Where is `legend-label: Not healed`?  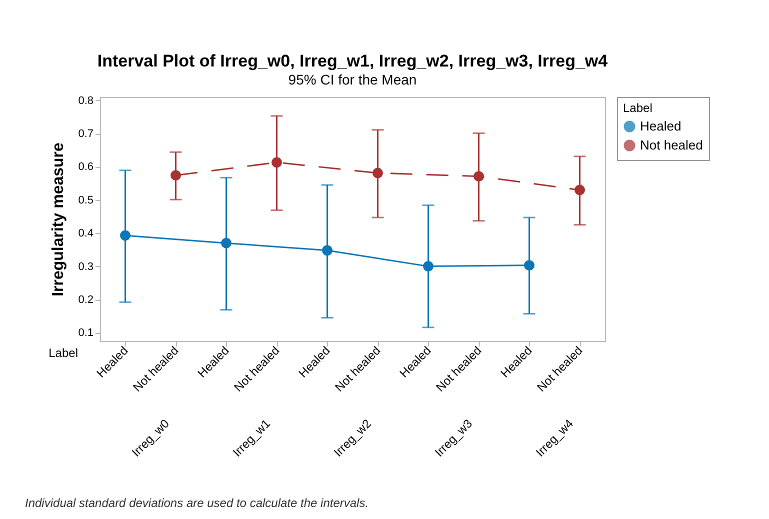 legend-label: Not healed is located at coordinates (671, 145).